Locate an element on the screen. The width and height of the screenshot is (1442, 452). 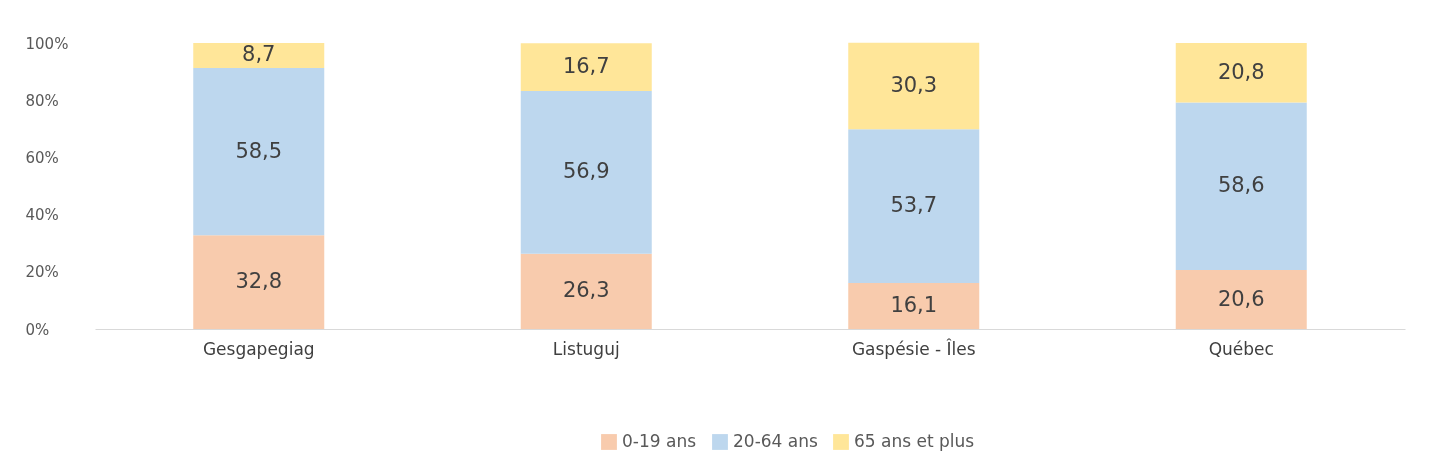
y-tick-label: 0% is located at coordinates (37, 329).